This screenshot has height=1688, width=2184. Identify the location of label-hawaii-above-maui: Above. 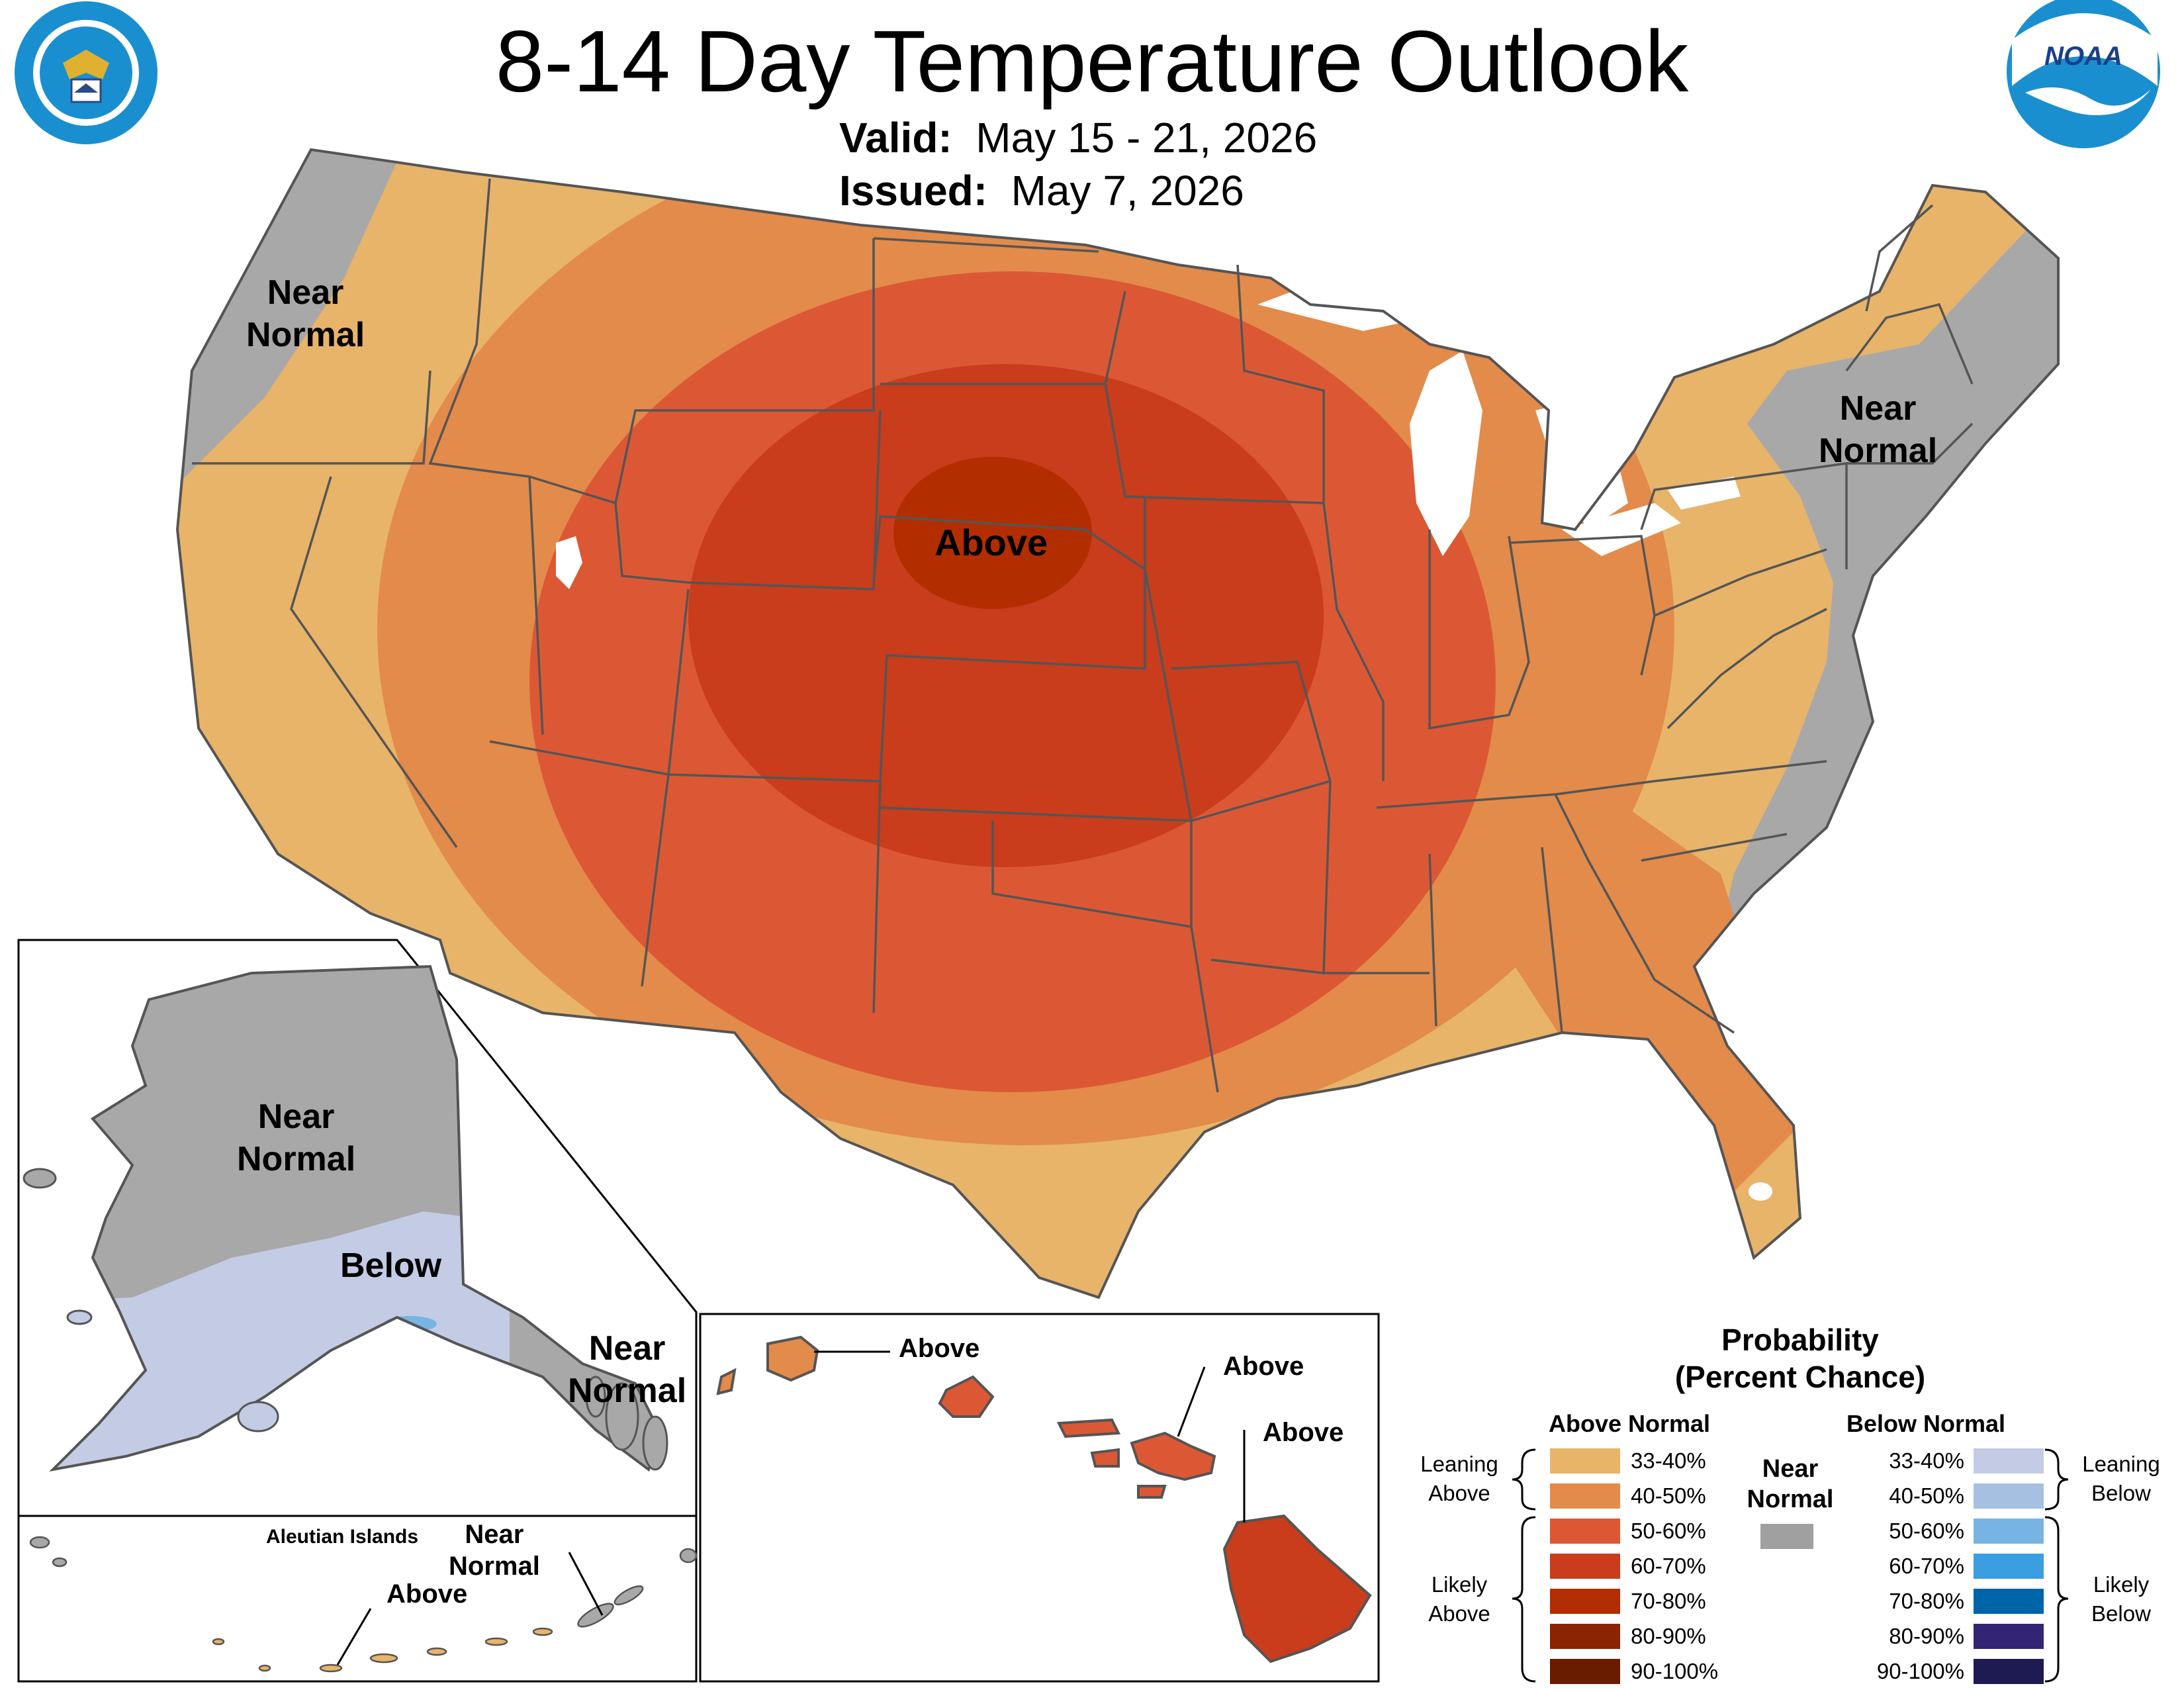
(1263, 1367).